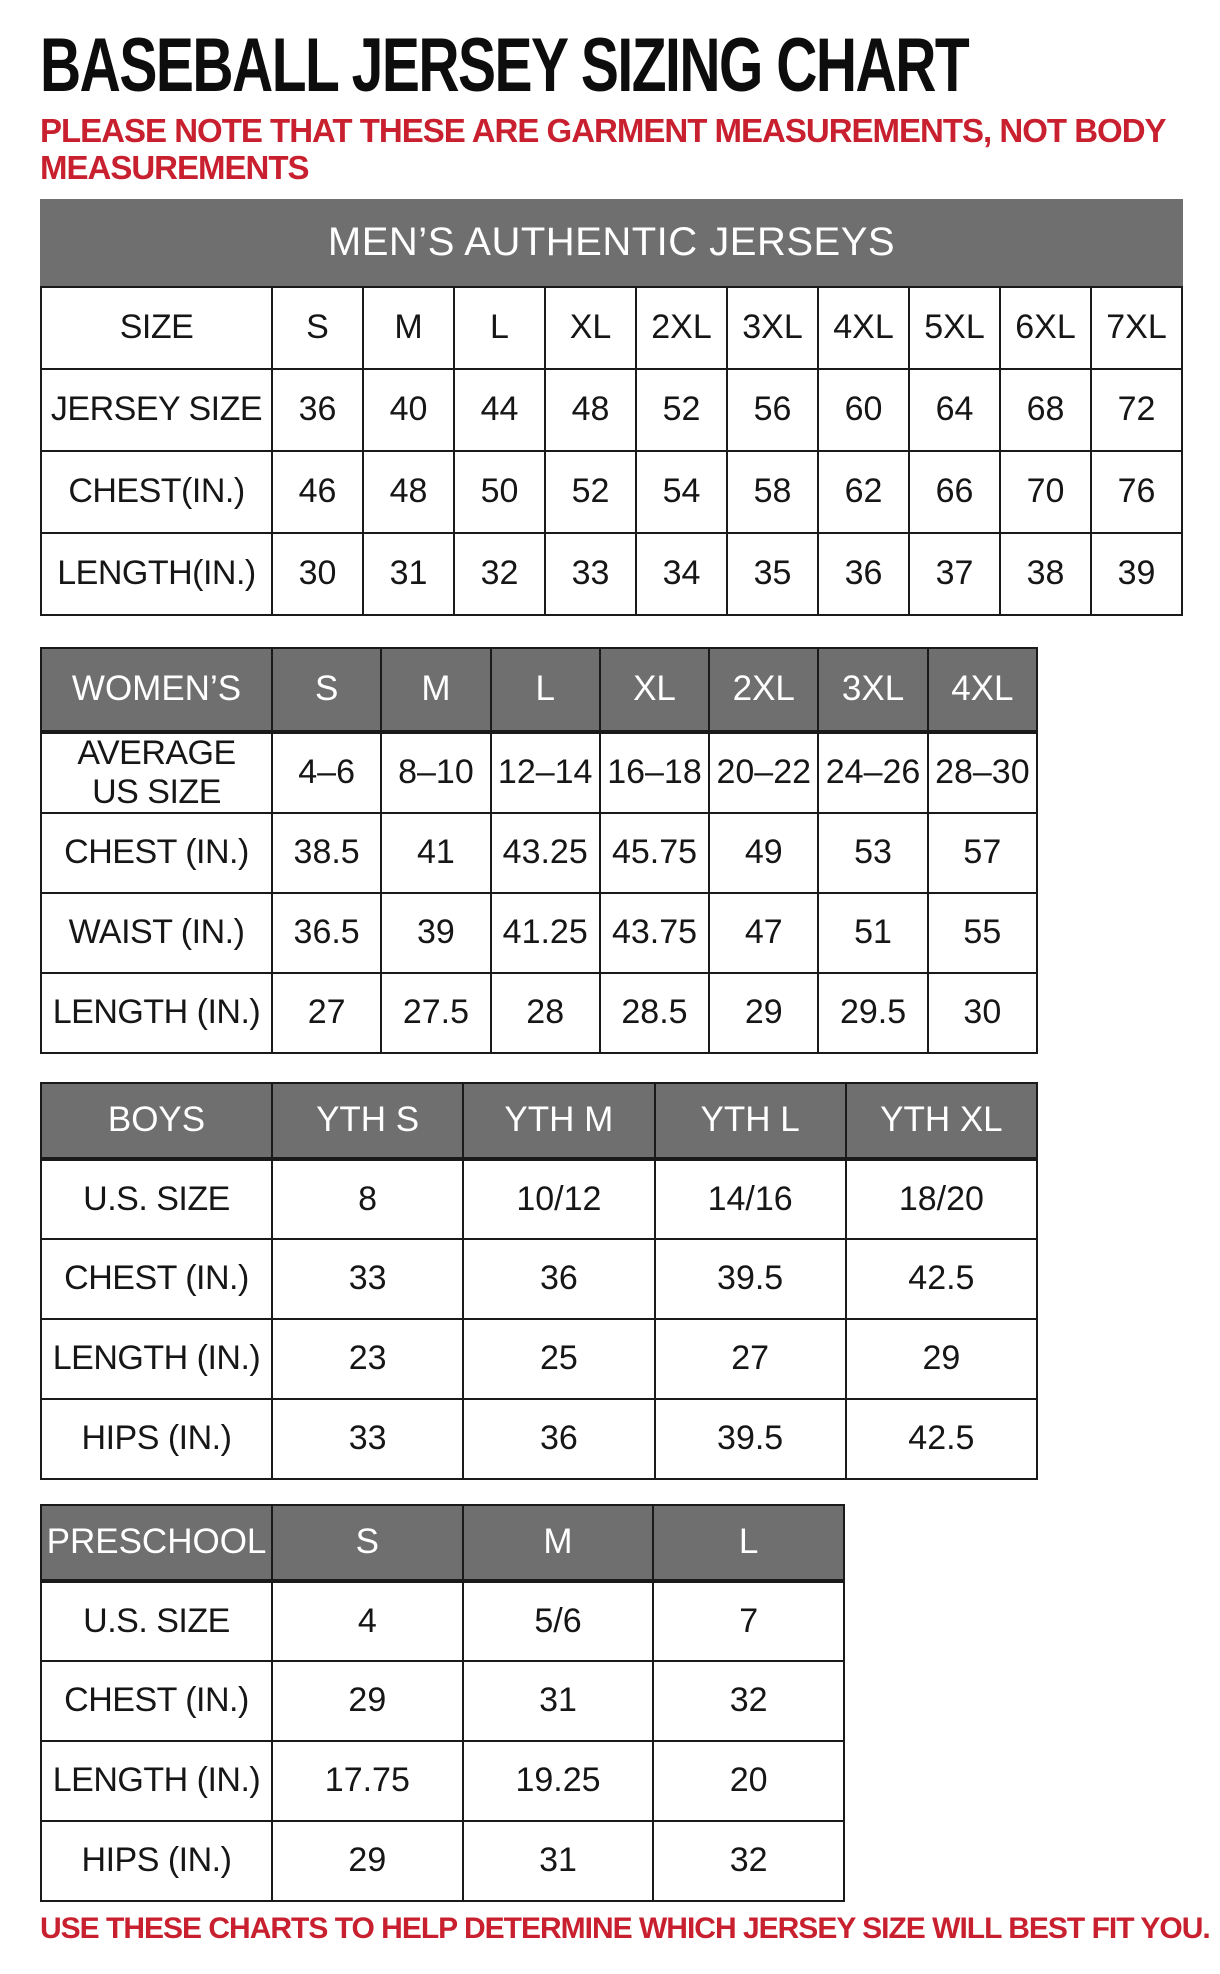  Describe the element at coordinates (156, 1860) in the screenshot. I see `row-label: HIPS (IN.)` at that location.